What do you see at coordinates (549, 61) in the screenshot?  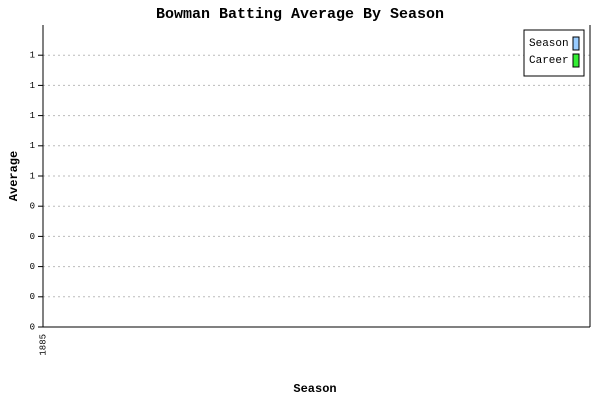 I see `legend-label: Career` at bounding box center [549, 61].